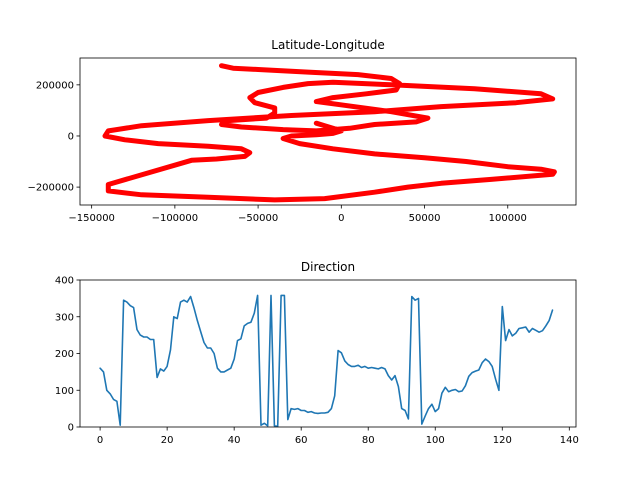  Describe the element at coordinates (64, 281) in the screenshot. I see `y-tick-label: 400` at that location.